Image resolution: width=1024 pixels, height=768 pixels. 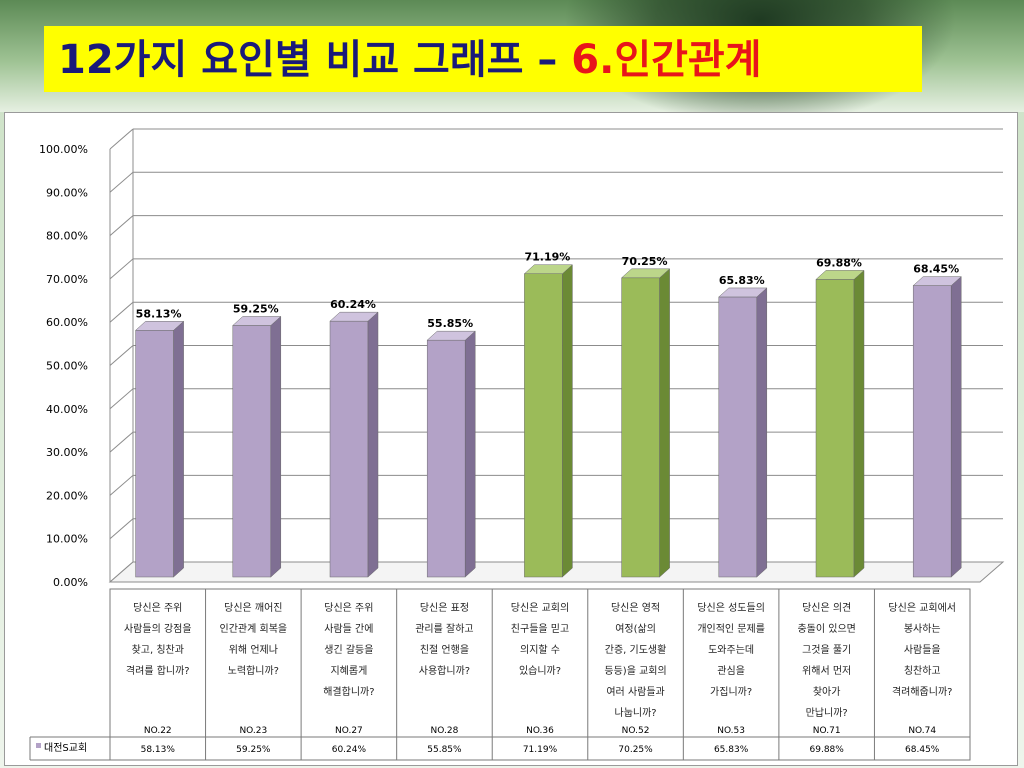 I want to click on category-label-line: 당신은 주위, so click(x=157, y=607).